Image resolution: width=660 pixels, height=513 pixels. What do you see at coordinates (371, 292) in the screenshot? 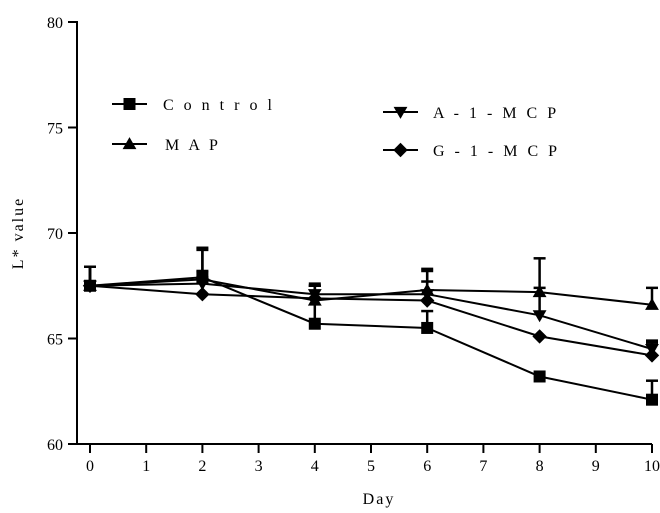
I see `series-line-map` at bounding box center [371, 292].